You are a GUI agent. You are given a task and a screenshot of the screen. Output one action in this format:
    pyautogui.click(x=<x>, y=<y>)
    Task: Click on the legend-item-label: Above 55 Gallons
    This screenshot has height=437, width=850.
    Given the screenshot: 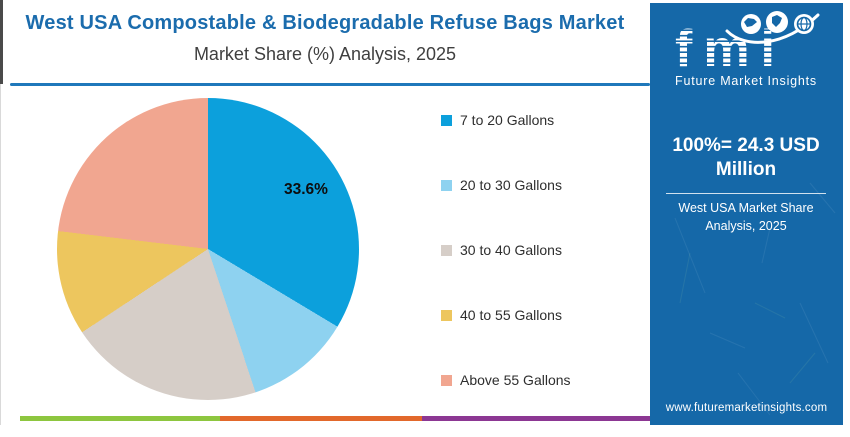 What is the action you would take?
    pyautogui.click(x=515, y=380)
    